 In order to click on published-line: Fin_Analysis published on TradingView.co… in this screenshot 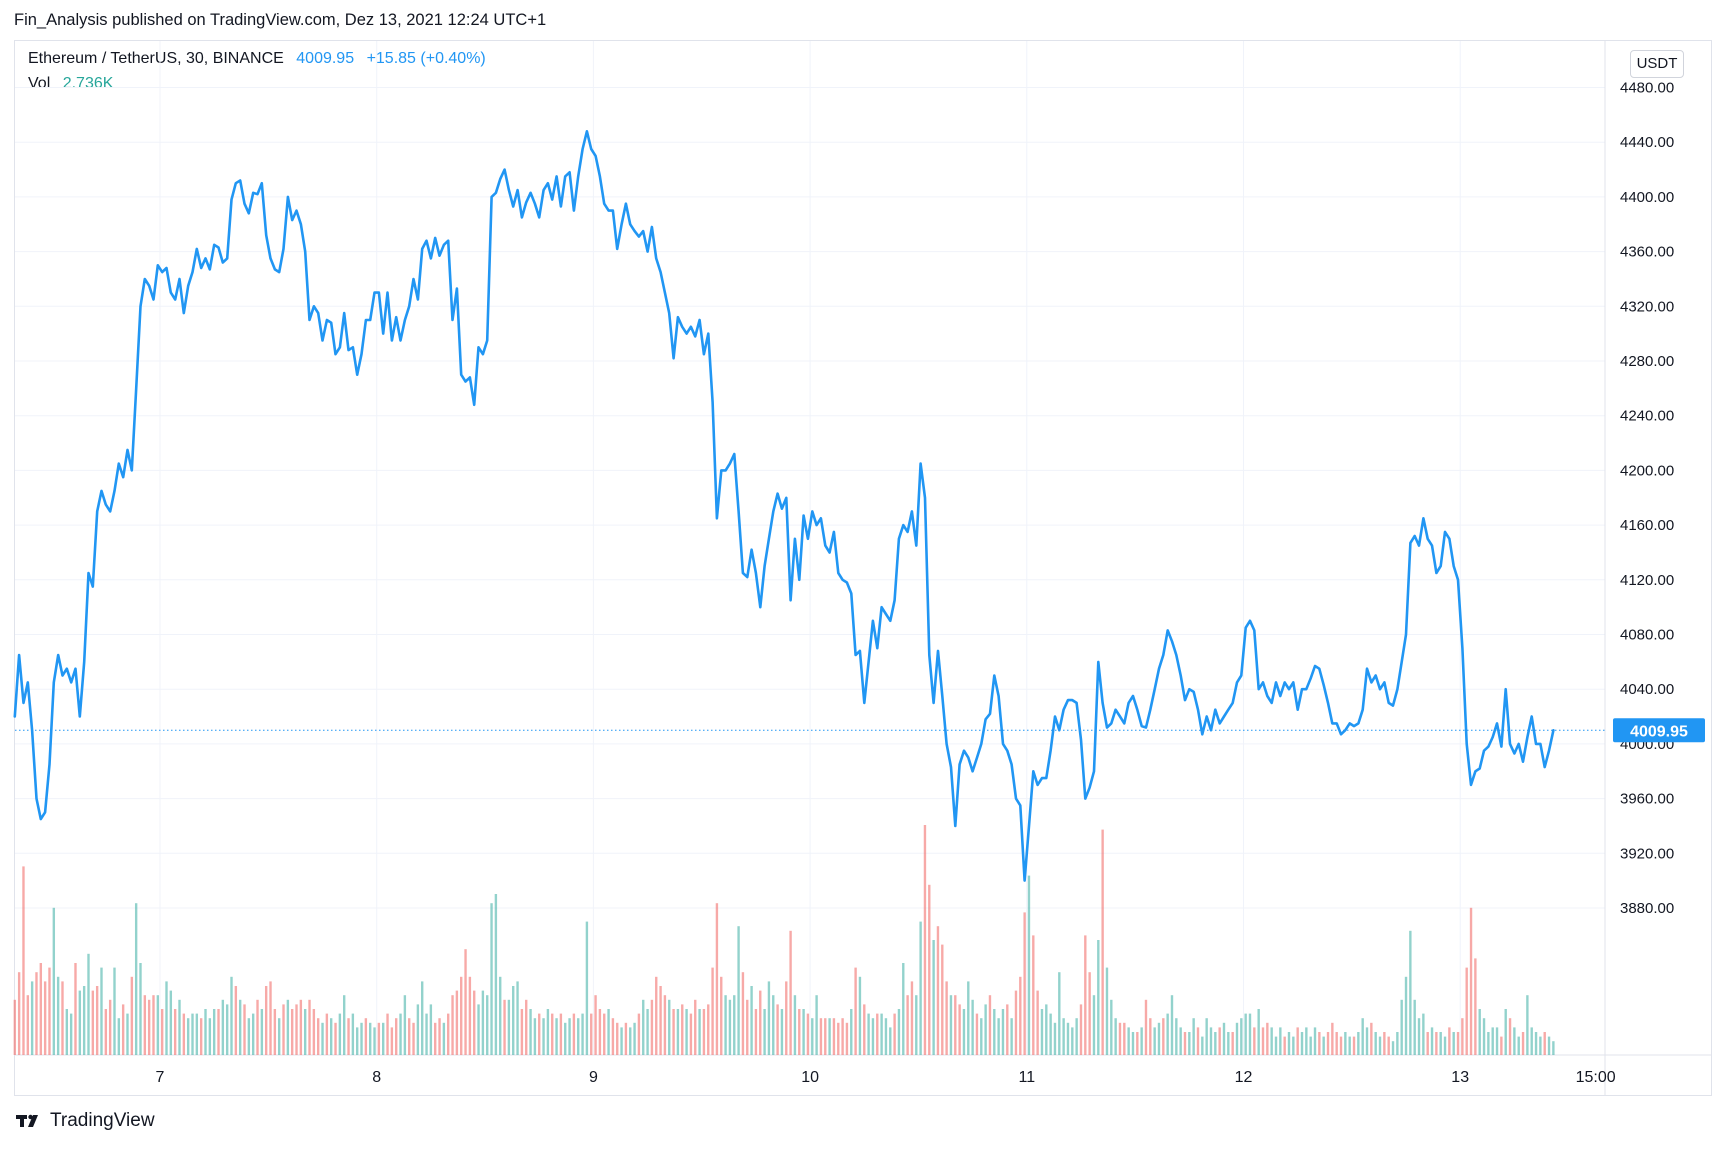, I will do `click(280, 20)`.